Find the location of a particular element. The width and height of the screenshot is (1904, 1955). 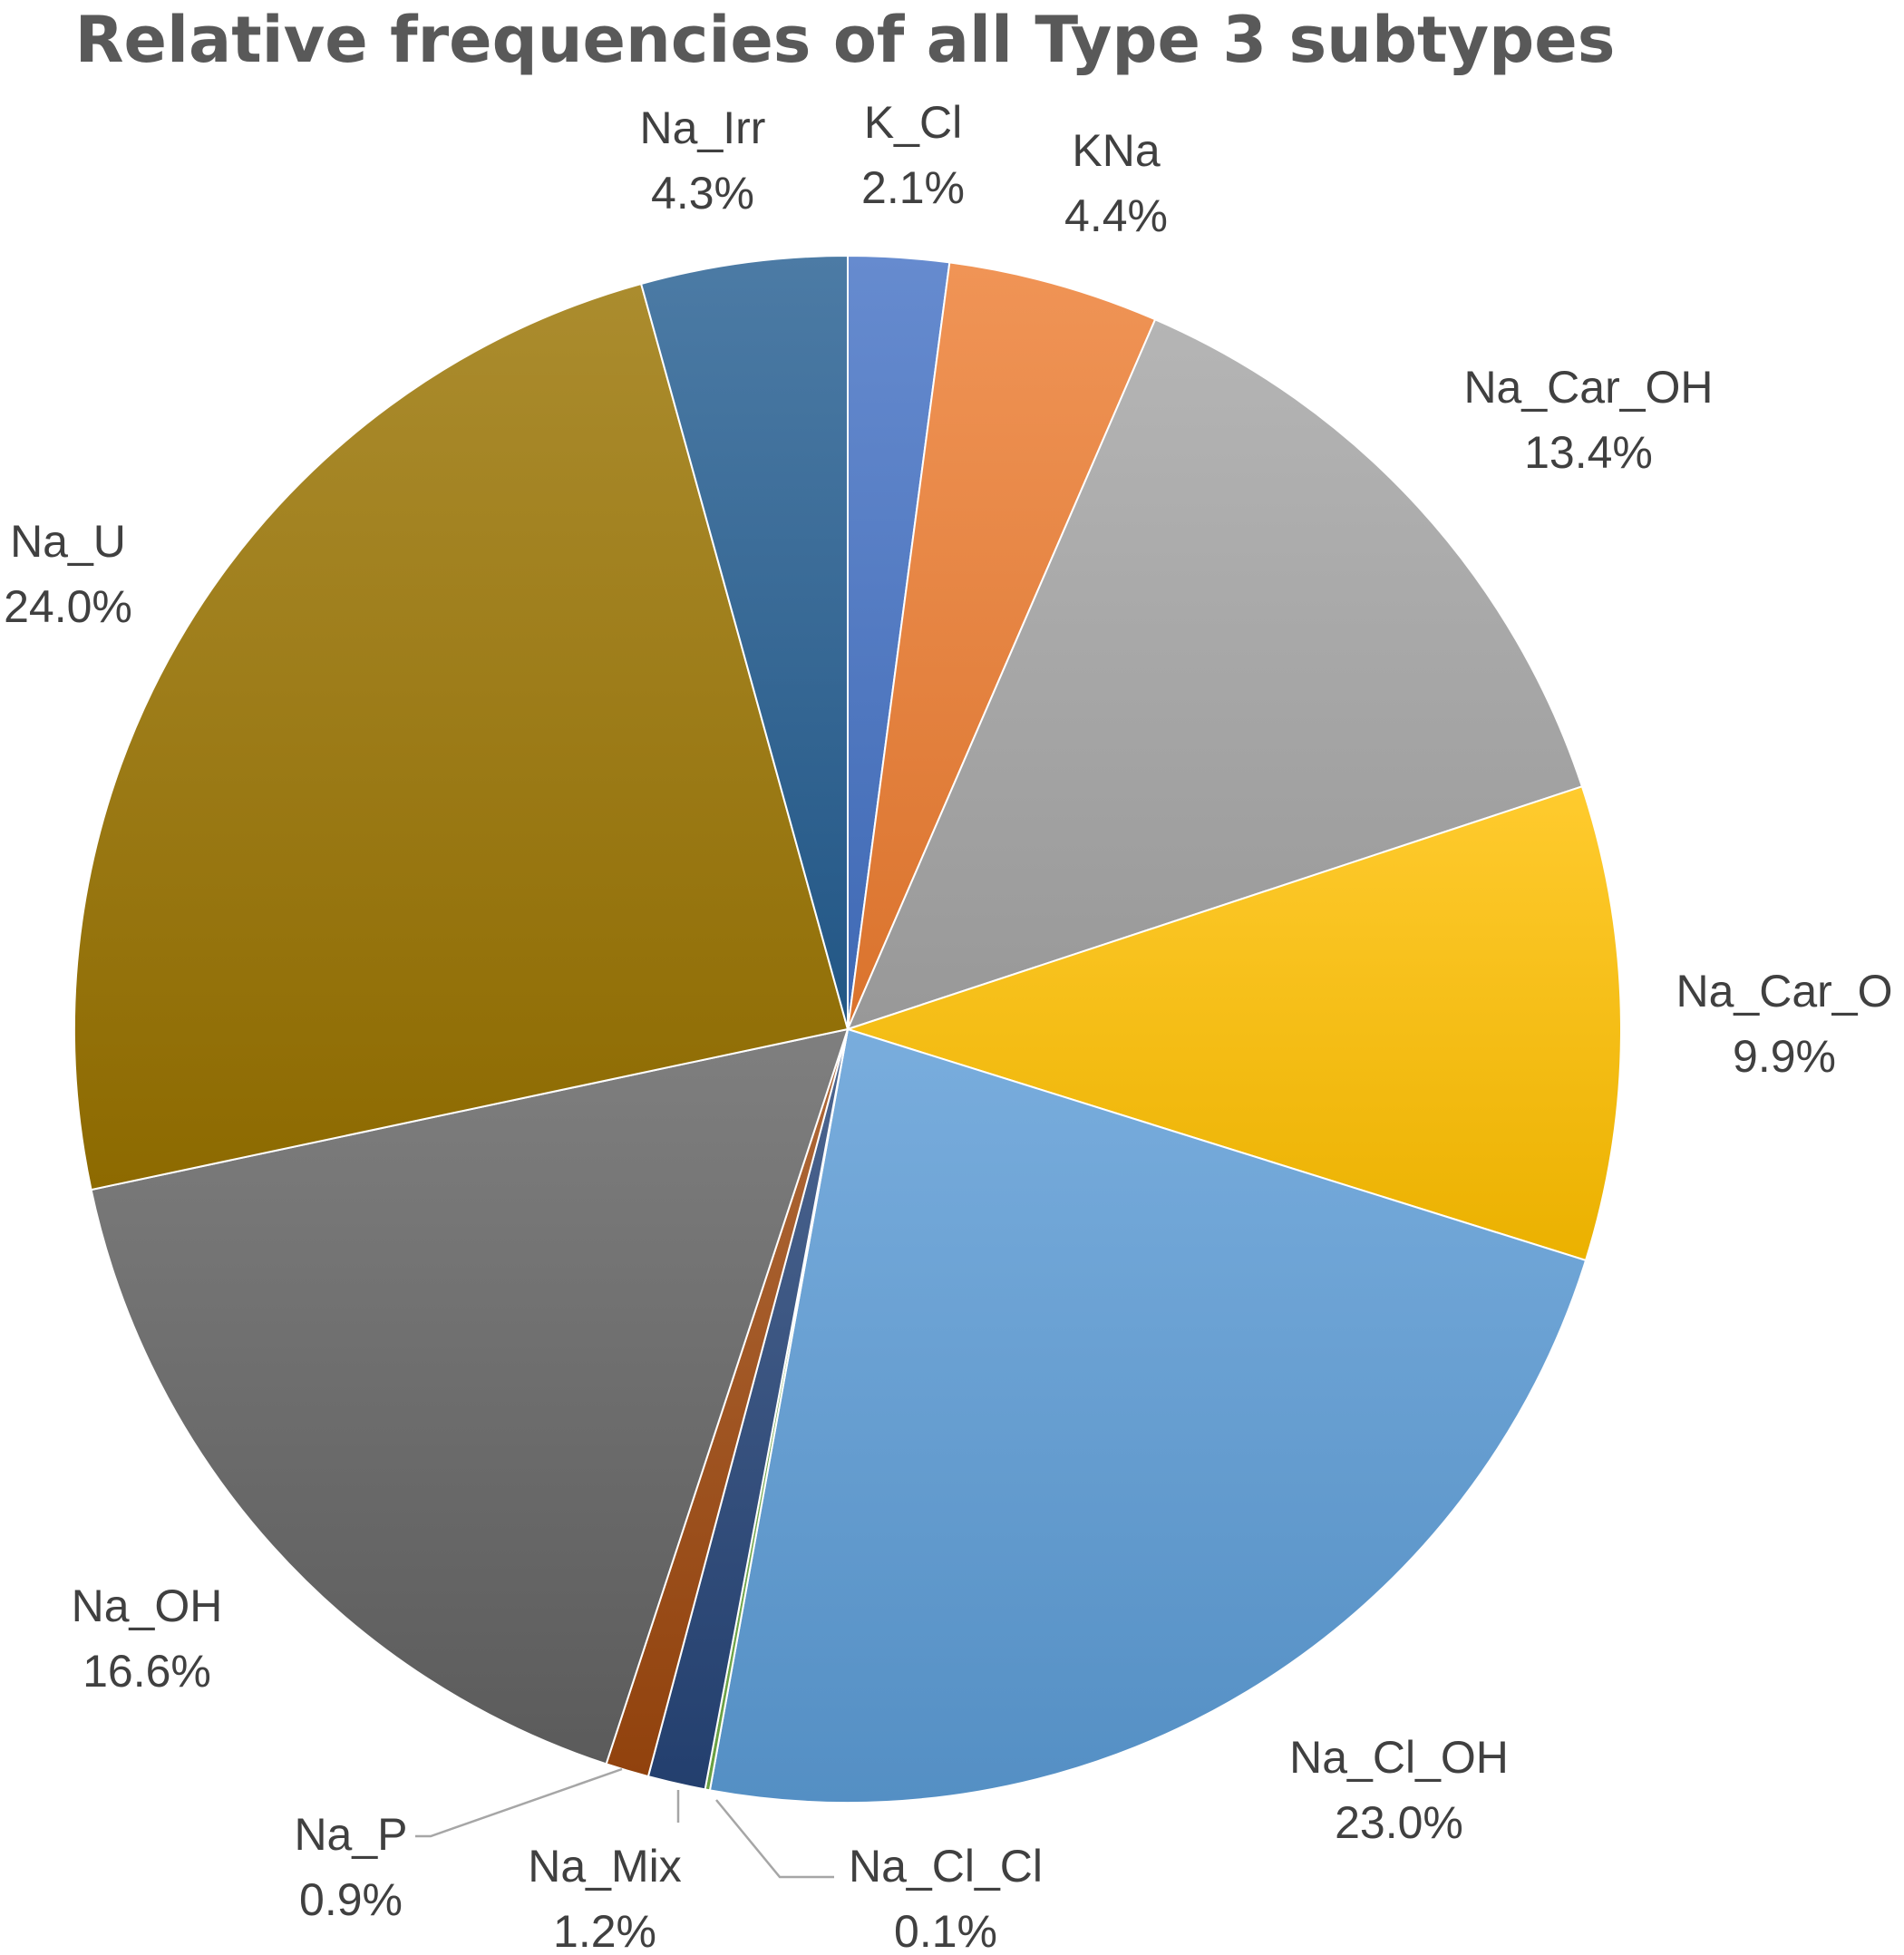

data-label-na-mix: Na_Mix 1.2% is located at coordinates (604, 1898).